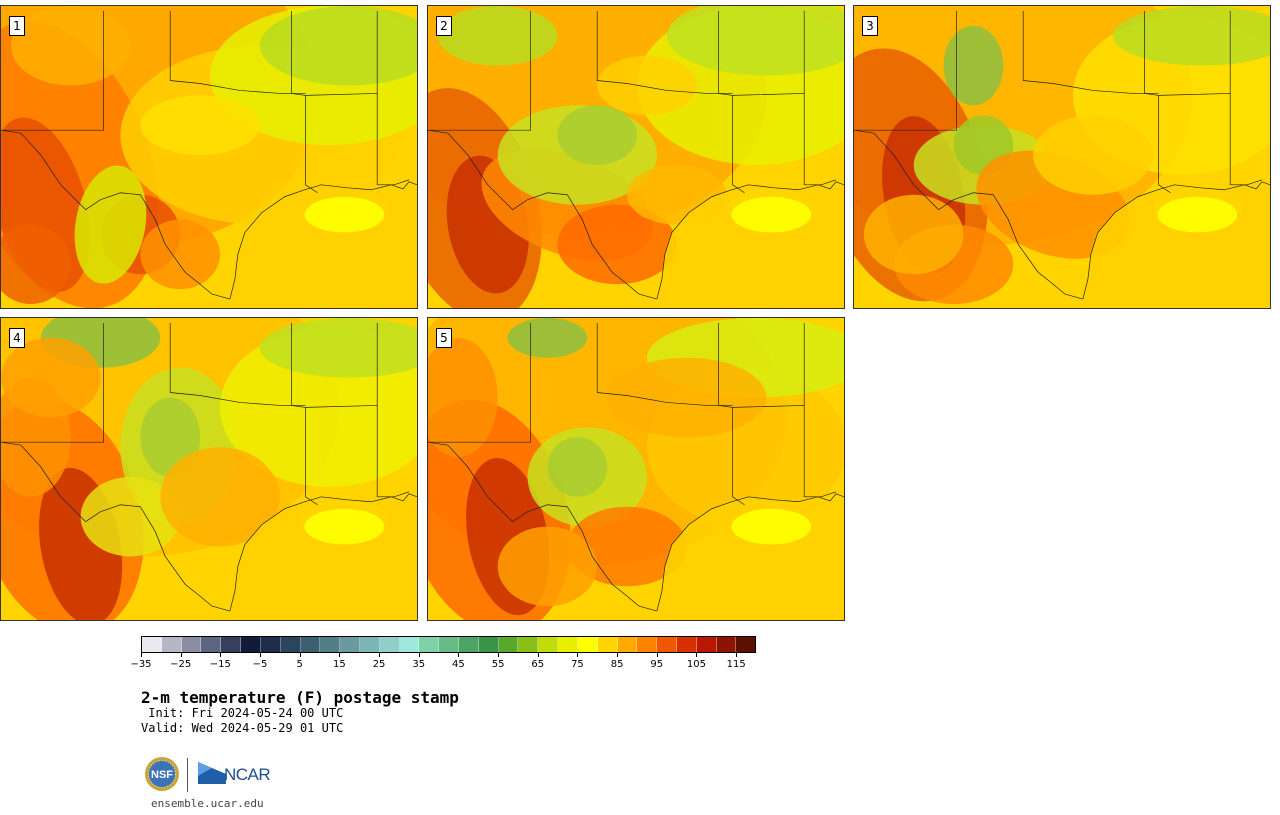 The width and height of the screenshot is (1280, 815). What do you see at coordinates (187, 775) in the screenshot?
I see `logo-divider` at bounding box center [187, 775].